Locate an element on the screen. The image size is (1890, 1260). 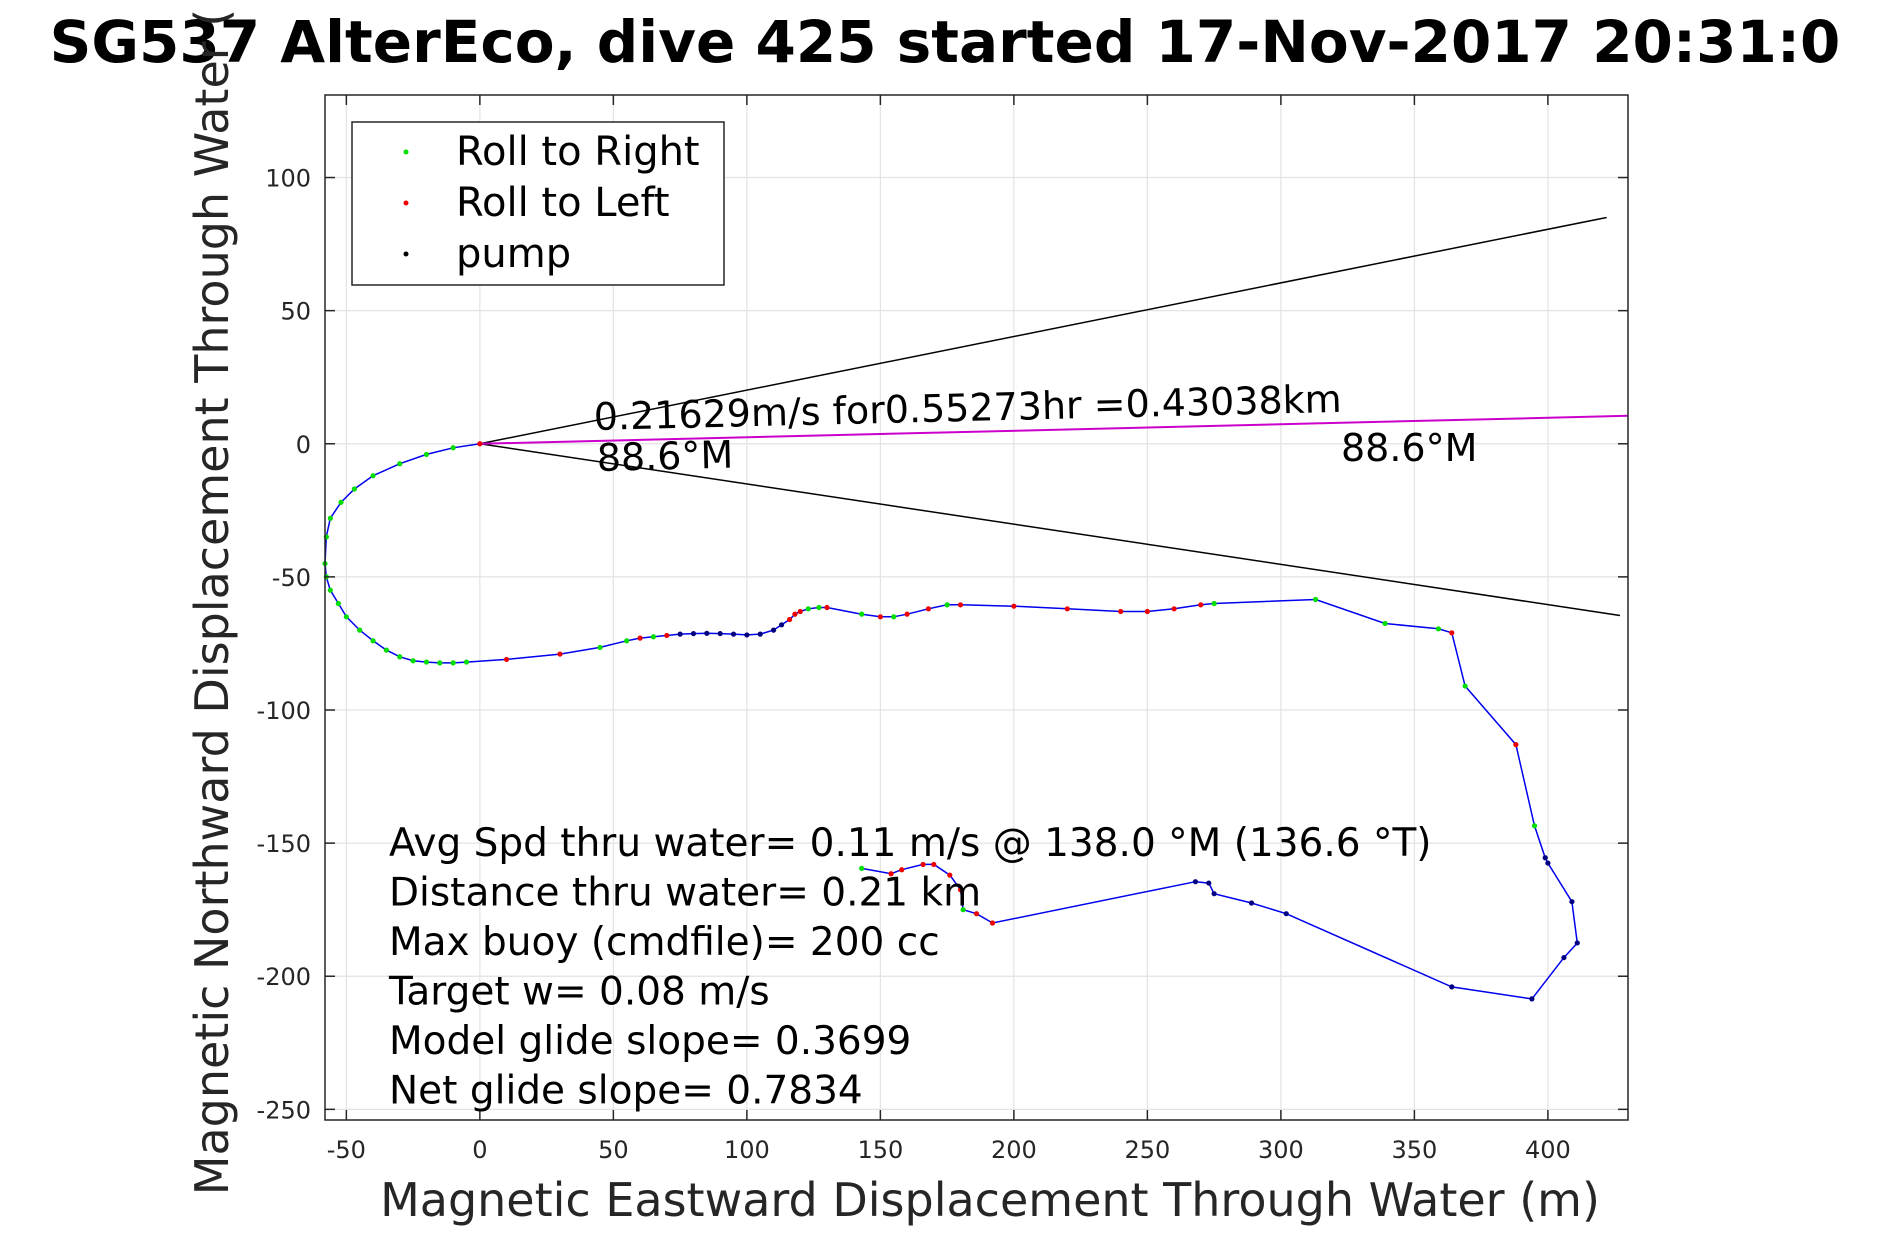
legend: Roll to Right Roll to Left pump is located at coordinates (538, 203).